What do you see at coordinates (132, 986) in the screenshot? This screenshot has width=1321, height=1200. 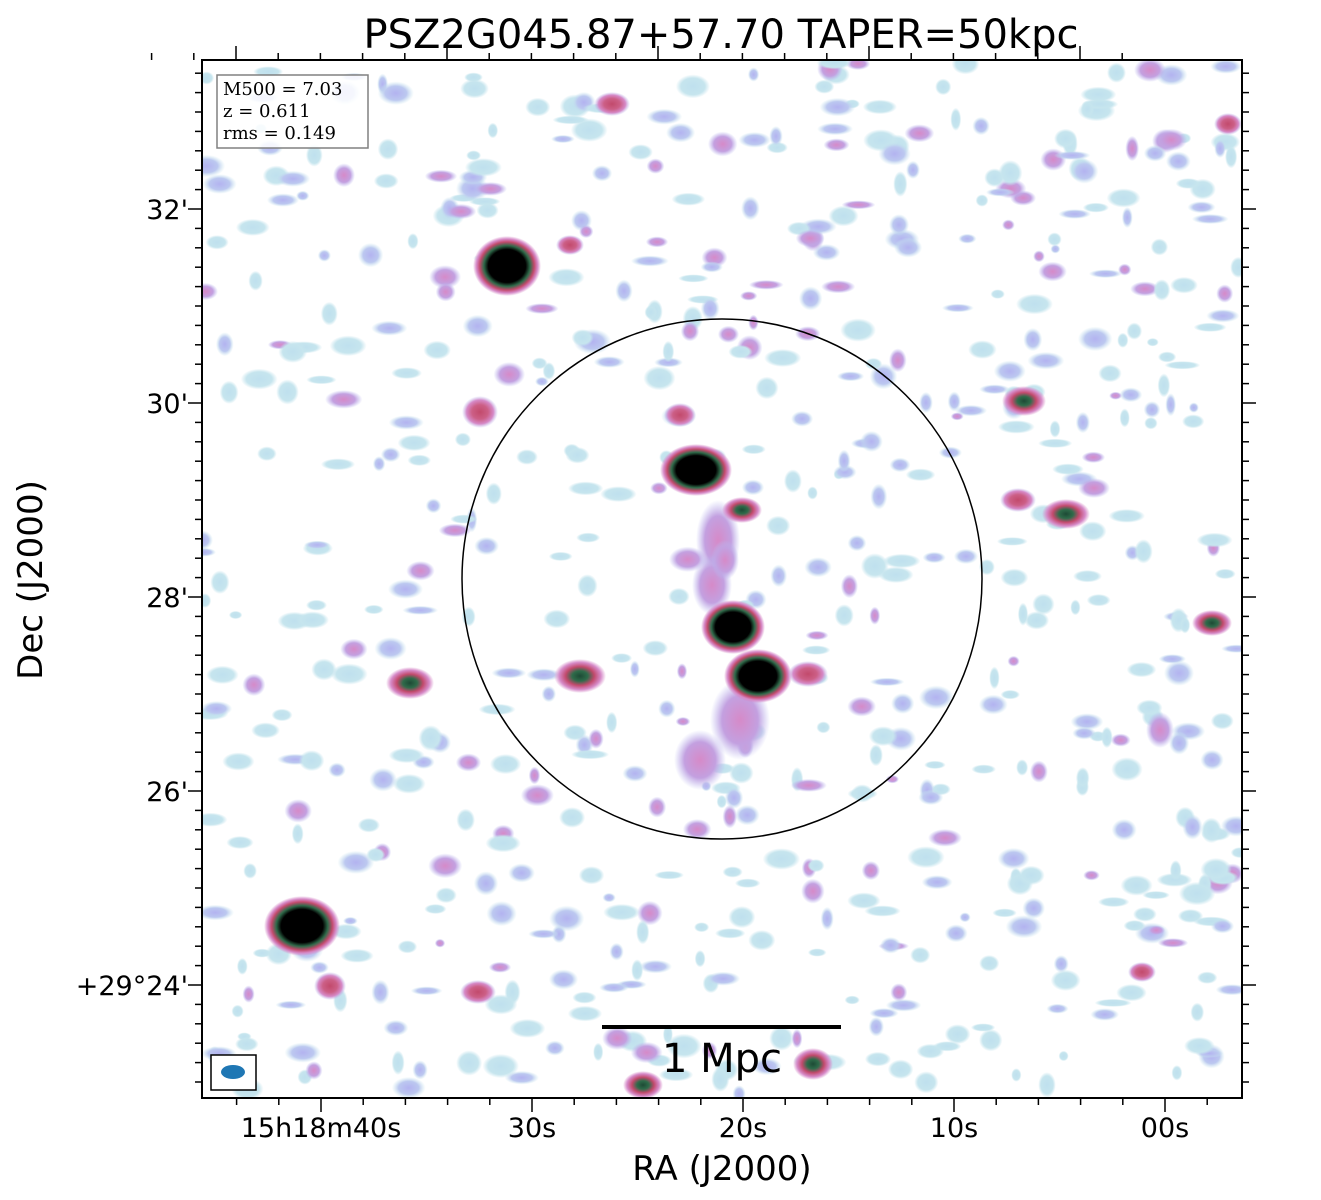 I see `y-tick-label: +29°24'` at bounding box center [132, 986].